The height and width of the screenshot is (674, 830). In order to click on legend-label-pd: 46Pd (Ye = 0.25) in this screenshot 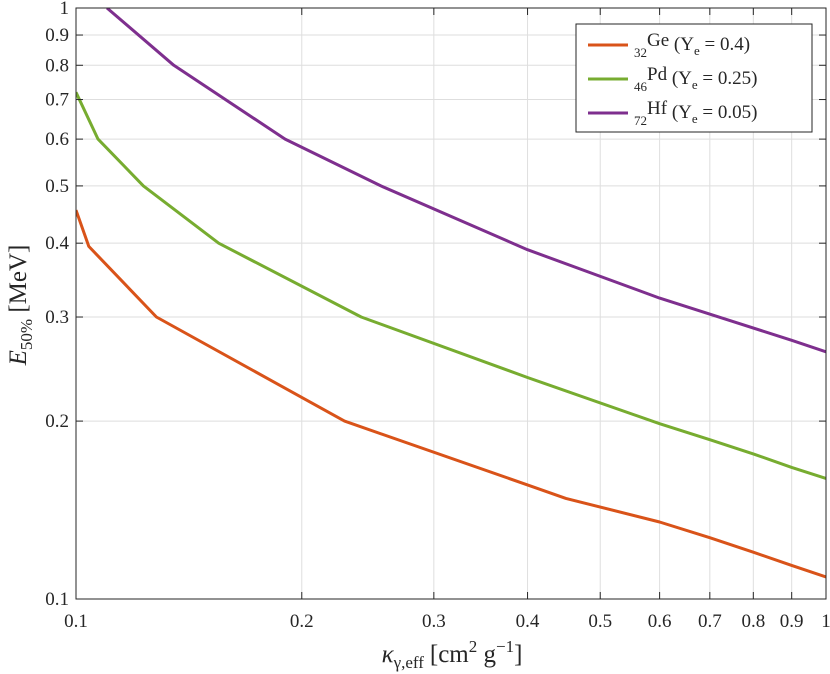, I will do `click(695, 79)`.